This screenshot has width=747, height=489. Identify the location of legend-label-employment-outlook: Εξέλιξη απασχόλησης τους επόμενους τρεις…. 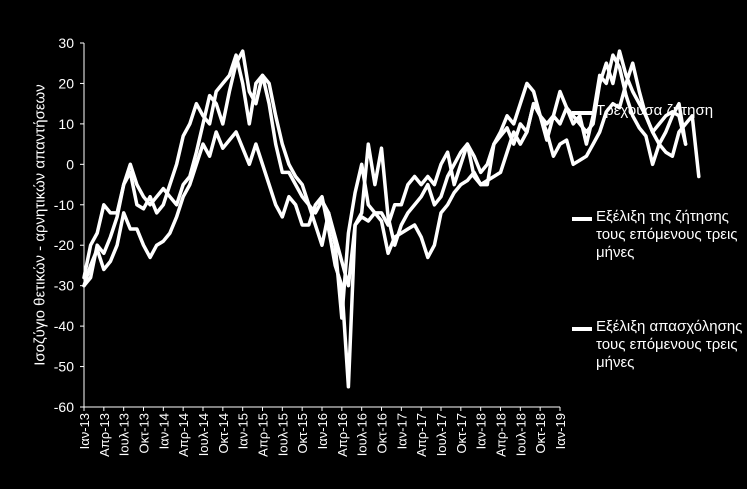
(669, 344).